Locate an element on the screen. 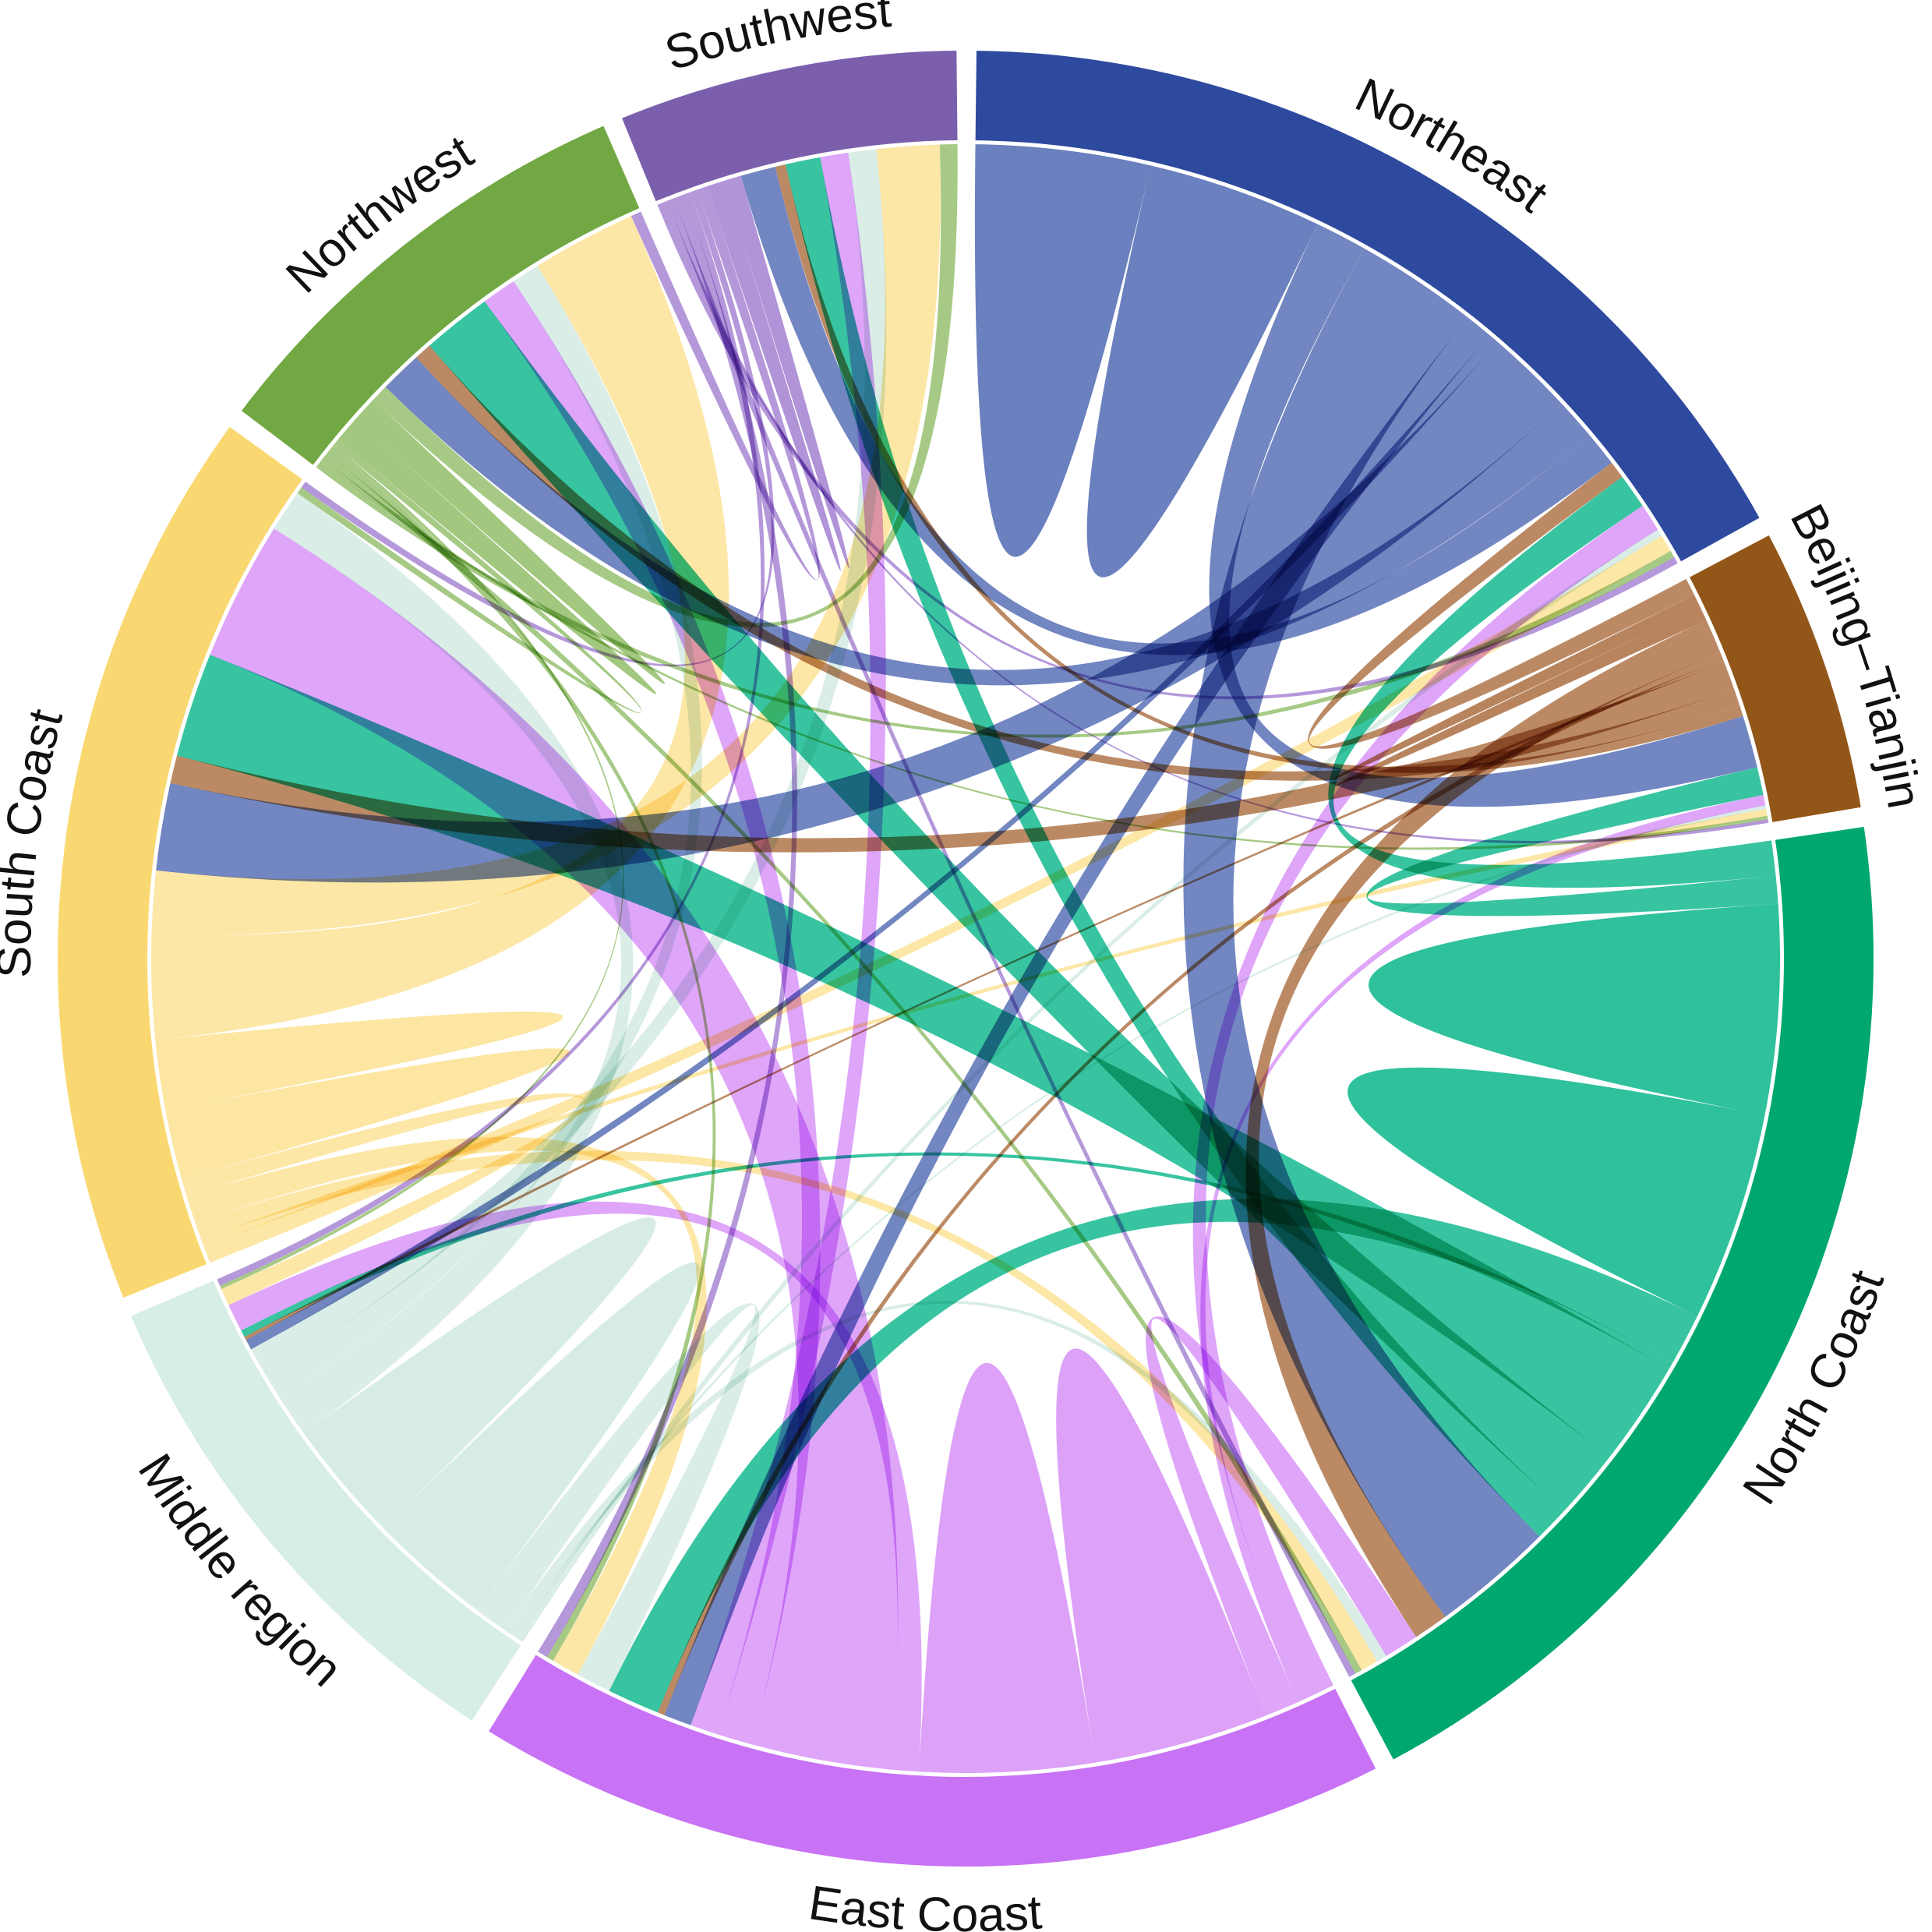 The image size is (1932, 1932). region-label: East Coast is located at coordinates (925, 1904).